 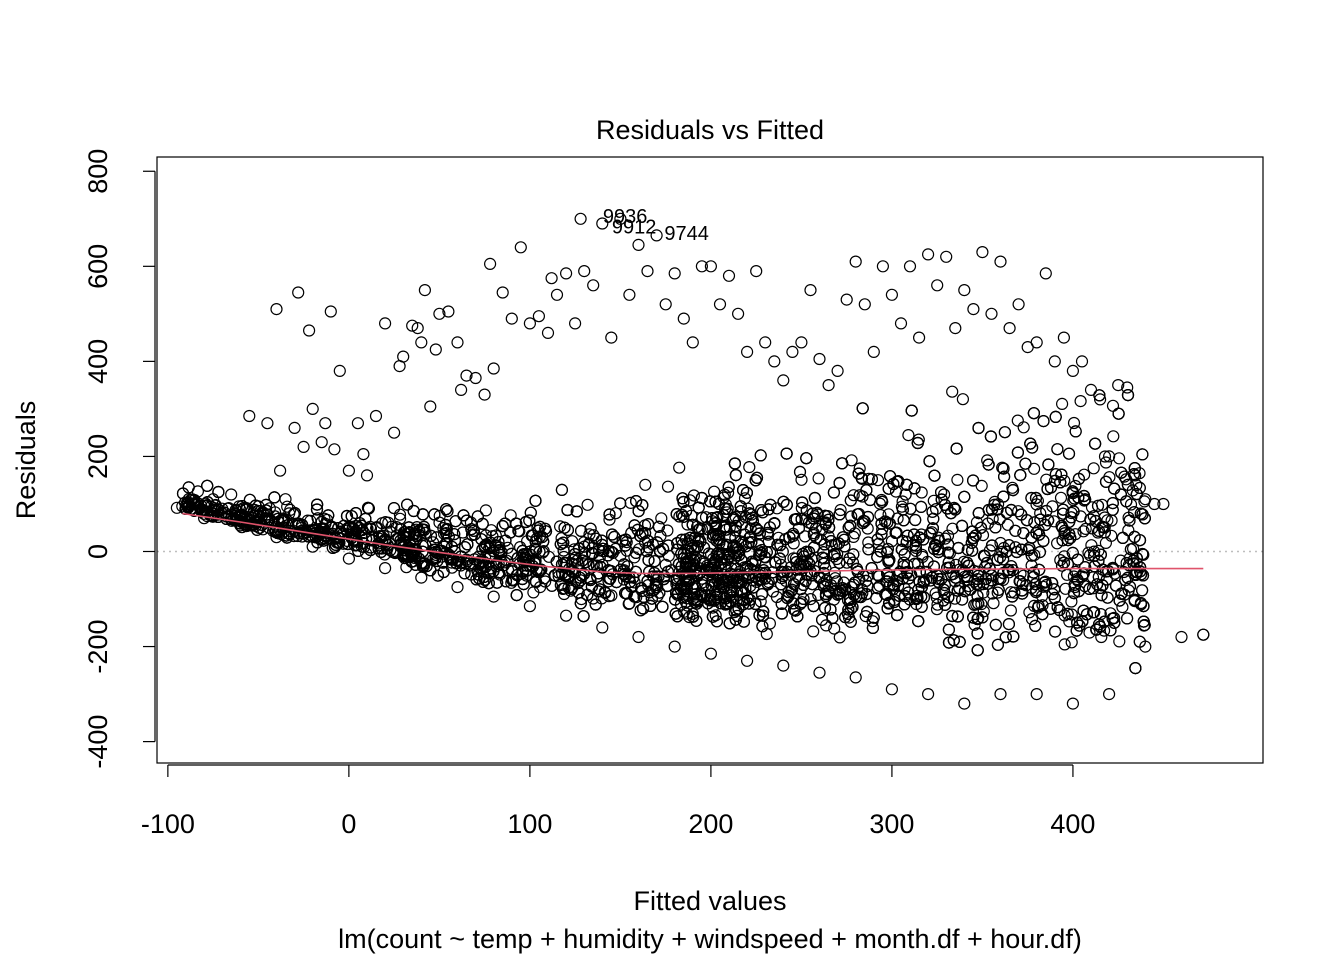 I want to click on x-tick-label: 400, so click(x=1072, y=824).